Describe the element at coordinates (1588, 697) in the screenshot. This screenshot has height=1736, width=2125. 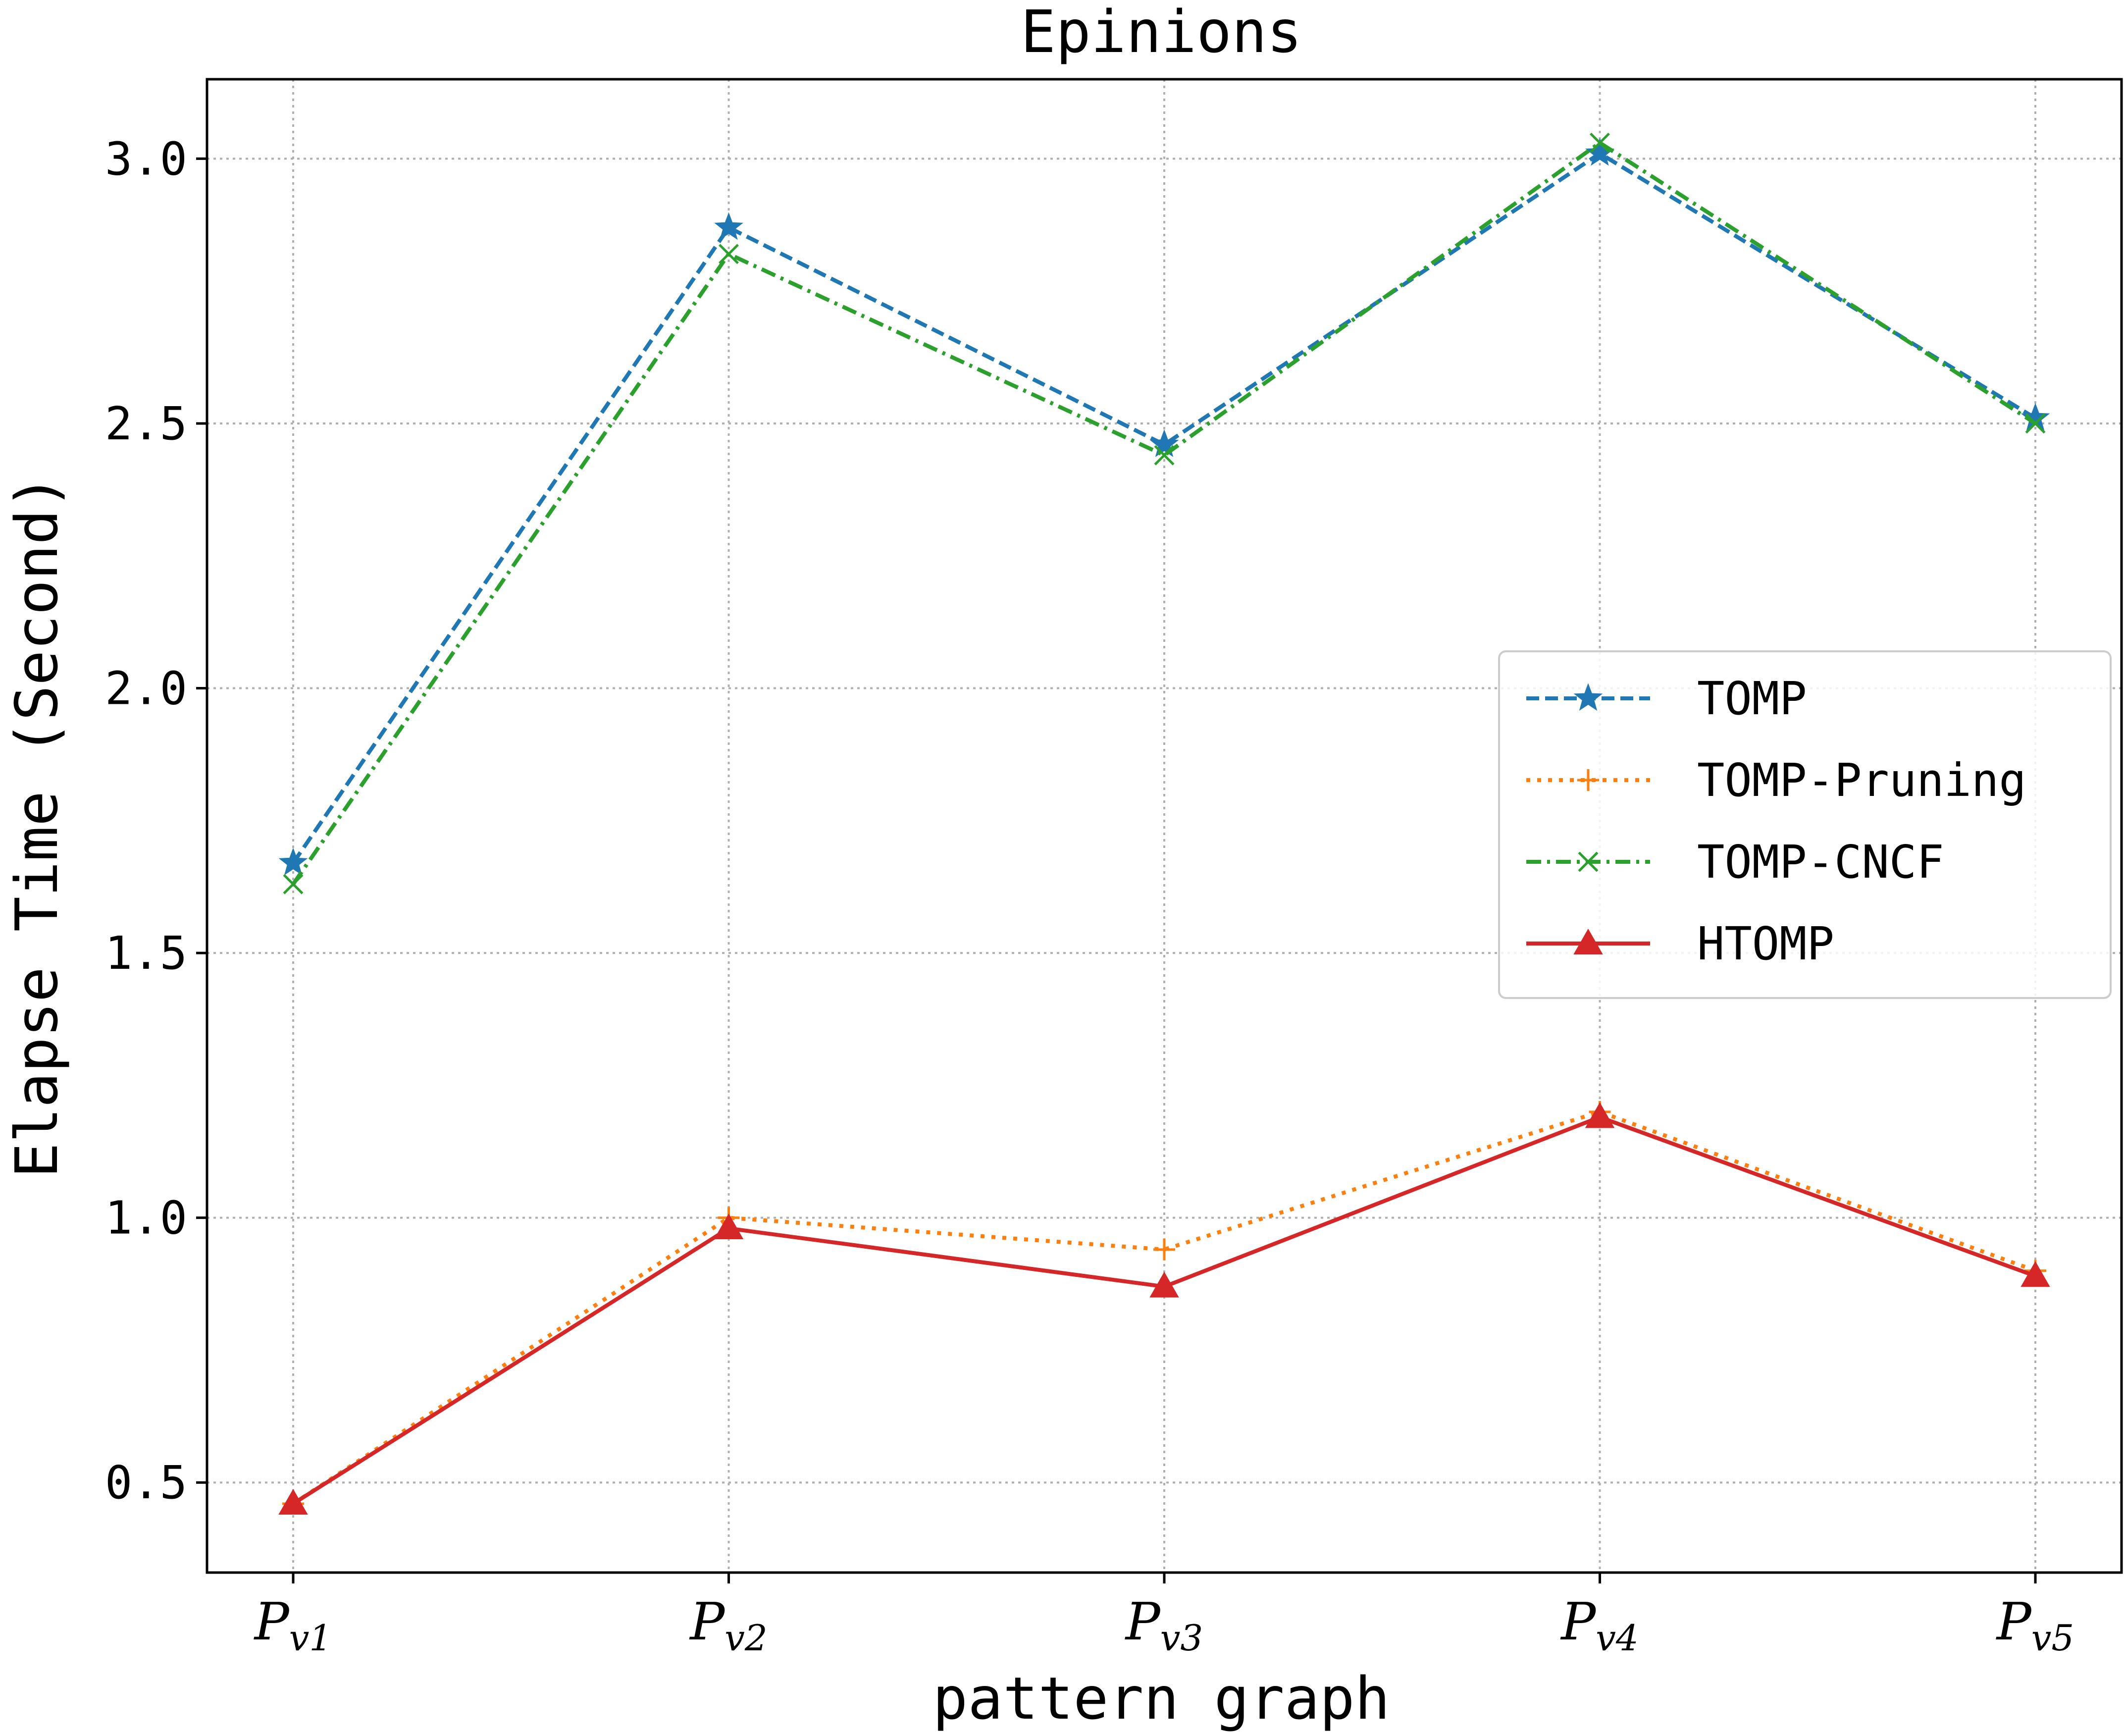
I see `legend-marker-tomp` at that location.